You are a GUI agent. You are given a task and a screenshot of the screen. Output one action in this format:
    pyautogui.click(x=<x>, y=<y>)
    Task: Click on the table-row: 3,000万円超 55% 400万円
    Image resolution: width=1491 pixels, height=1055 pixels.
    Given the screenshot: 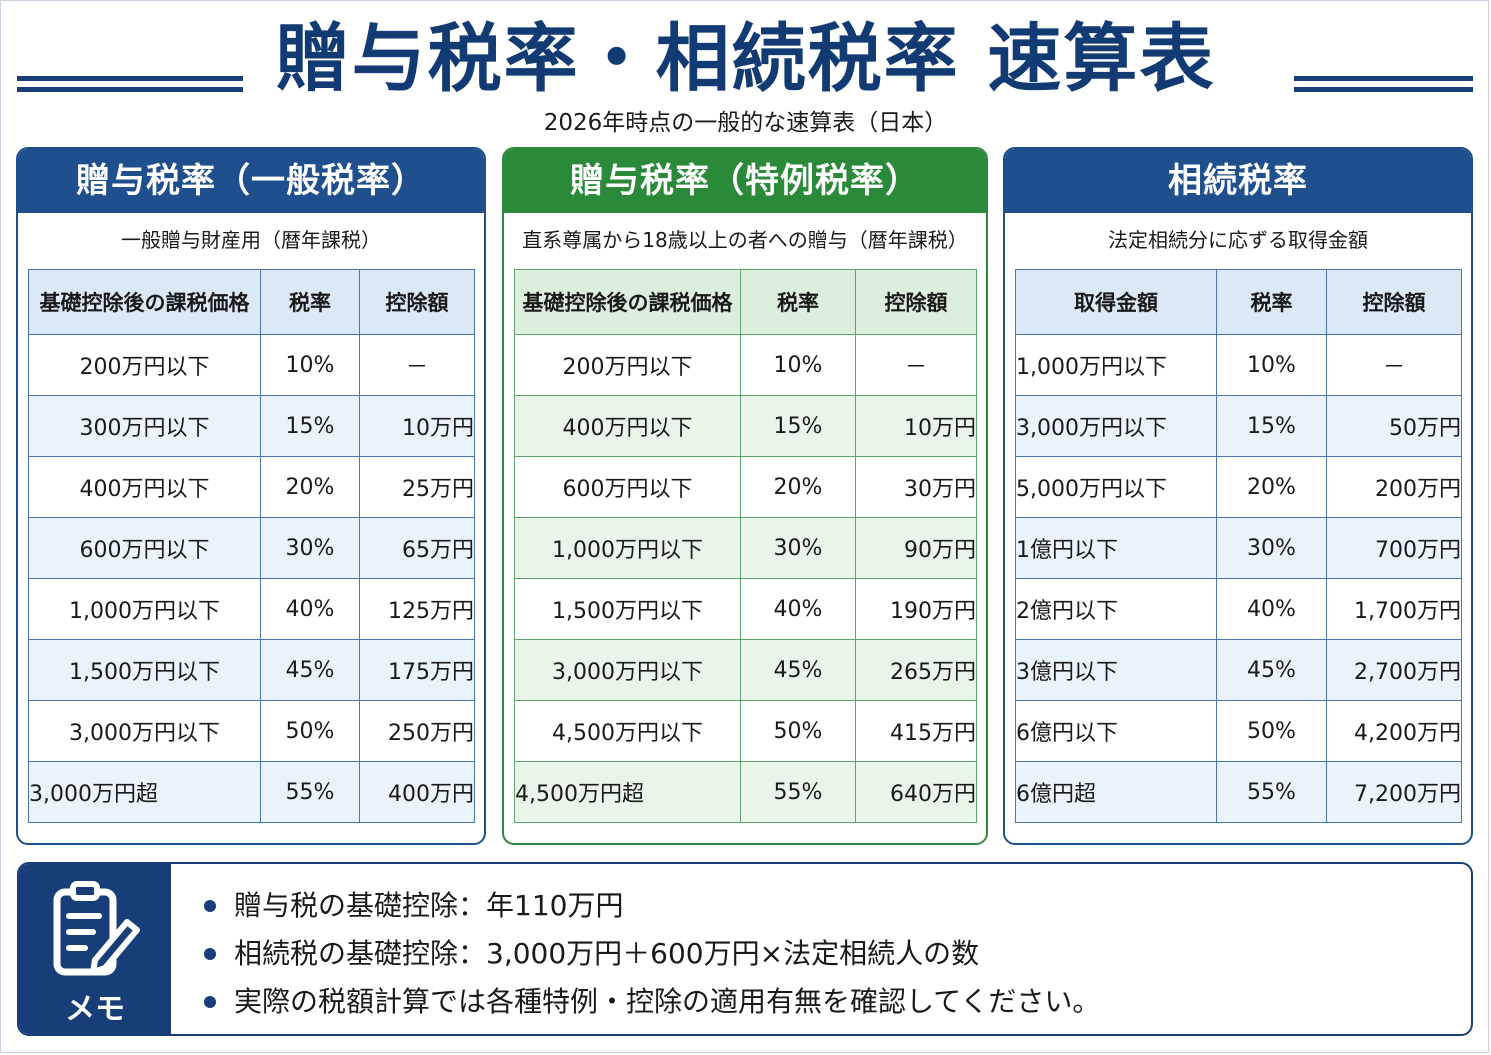 What is the action you would take?
    pyautogui.click(x=251, y=792)
    